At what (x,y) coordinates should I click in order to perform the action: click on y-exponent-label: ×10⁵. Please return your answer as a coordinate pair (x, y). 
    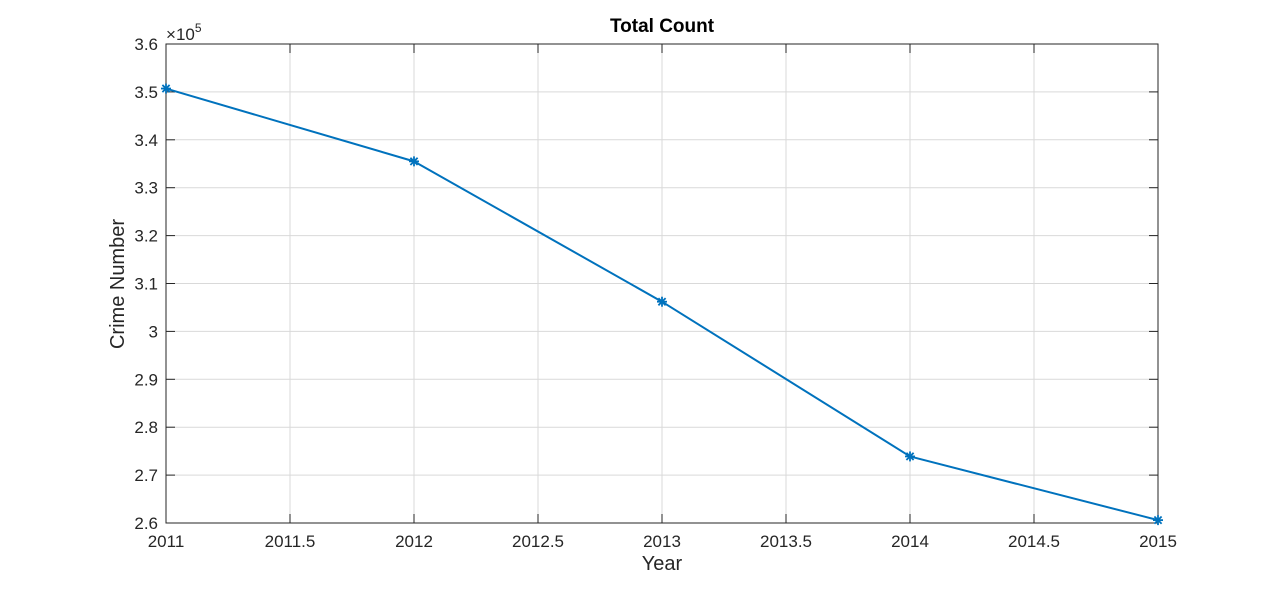
    Looking at the image, I should click on (184, 32).